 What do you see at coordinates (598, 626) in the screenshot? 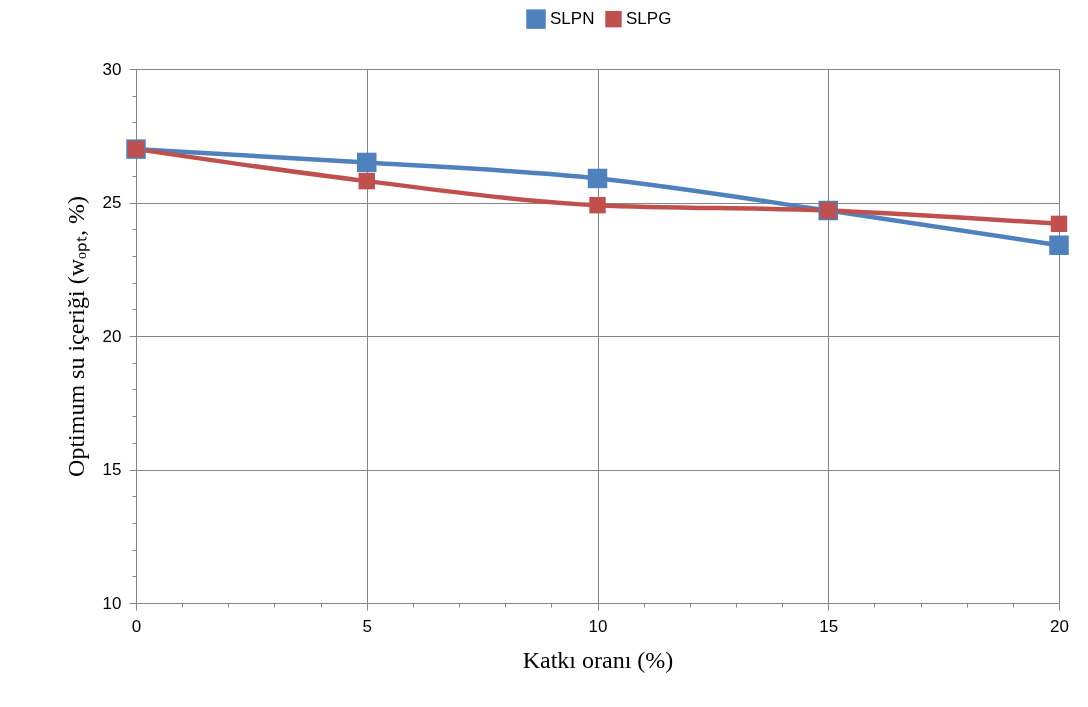
I see `x-tick-label: 10` at bounding box center [598, 626].